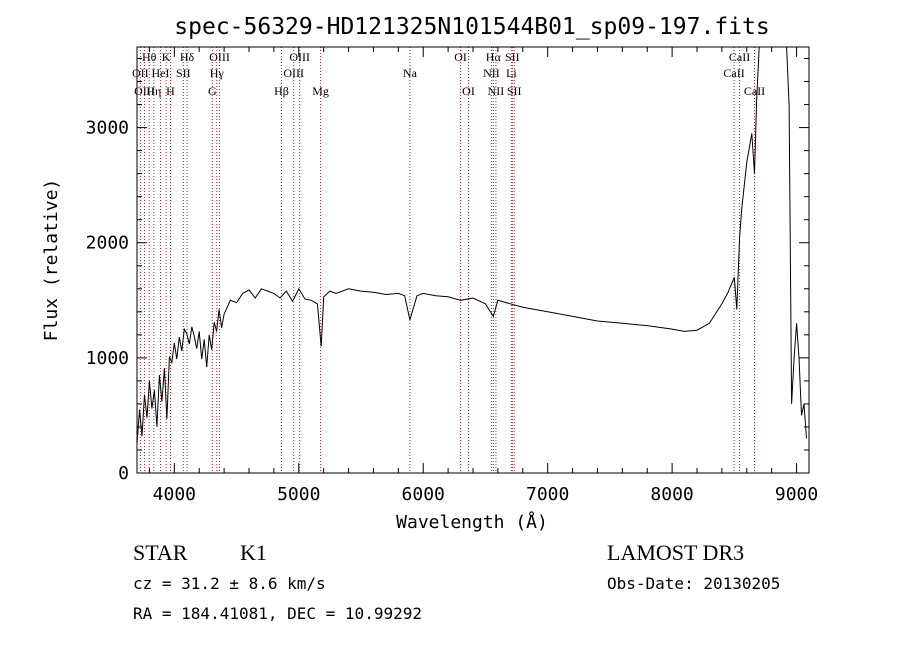 The width and height of the screenshot is (900, 649). What do you see at coordinates (423, 494) in the screenshot?
I see `x-tick-label-2: 6000` at bounding box center [423, 494].